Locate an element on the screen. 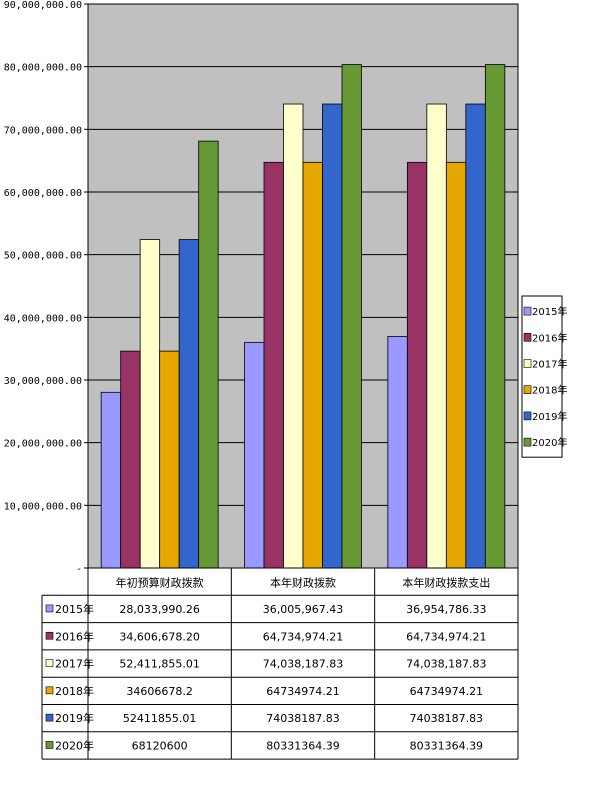 Image resolution: width=590 pixels, height=792 pixels. y-tick-label: 30,000,000.00 is located at coordinates (43, 381).